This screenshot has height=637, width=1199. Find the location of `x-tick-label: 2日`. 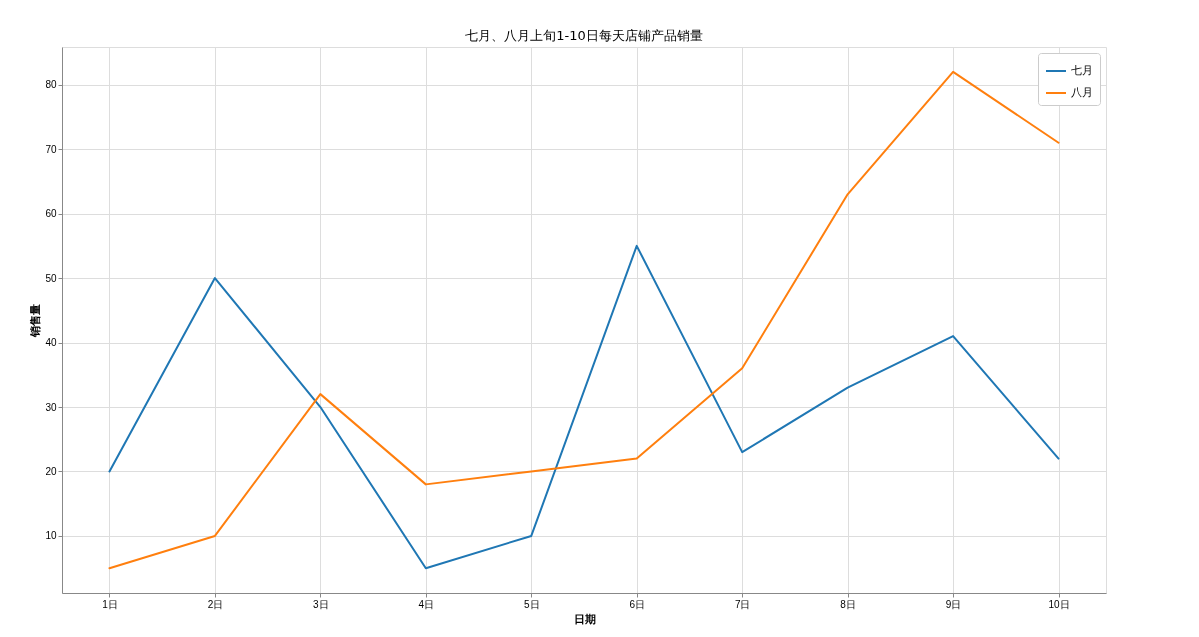

x-tick-label: 2日 is located at coordinates (215, 604).